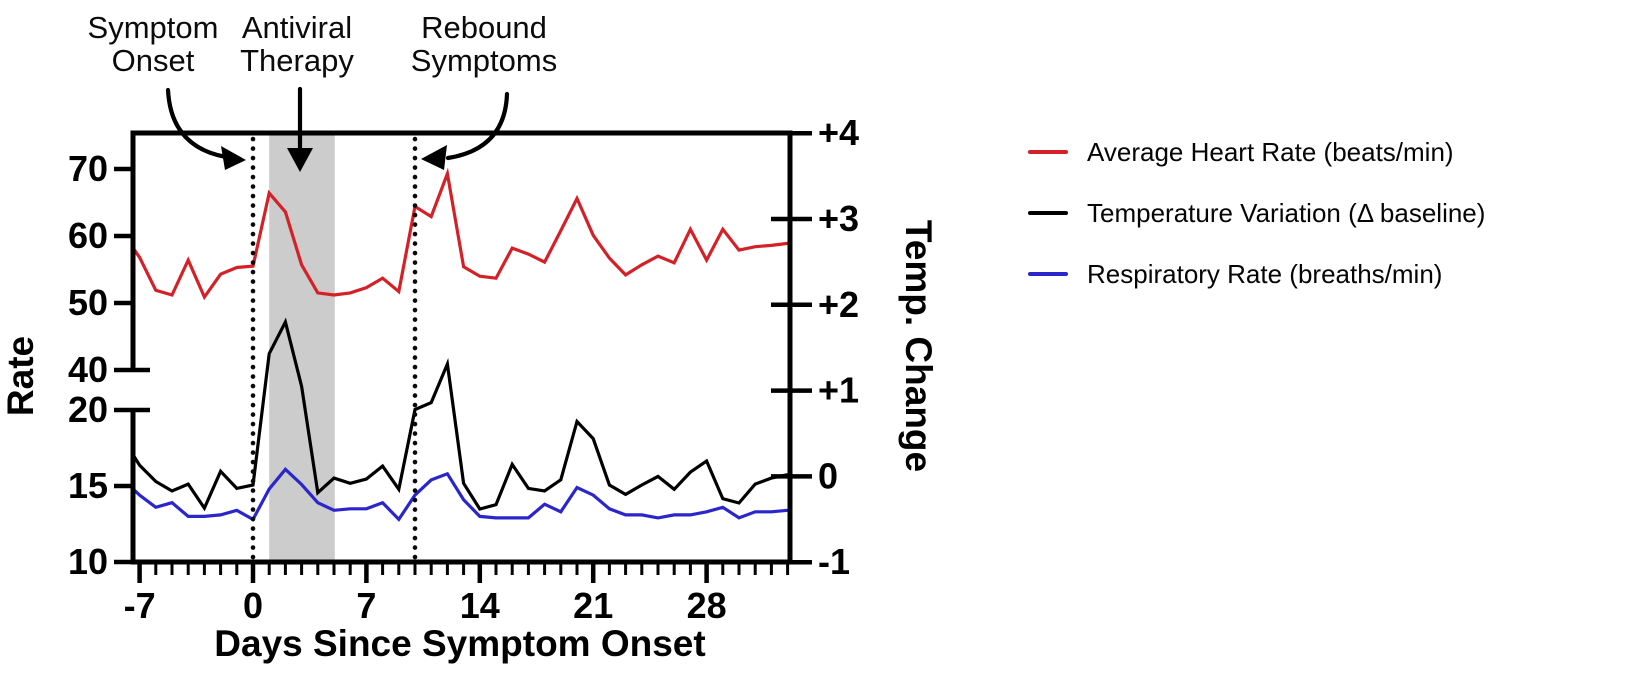  I want to click on x-tick-label--7: -7, so click(140, 605).